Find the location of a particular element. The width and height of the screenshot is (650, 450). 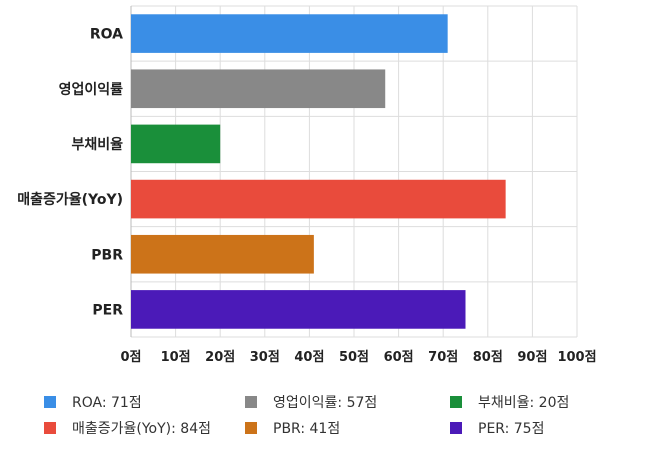

x-tick-label: 30점 is located at coordinates (265, 357).